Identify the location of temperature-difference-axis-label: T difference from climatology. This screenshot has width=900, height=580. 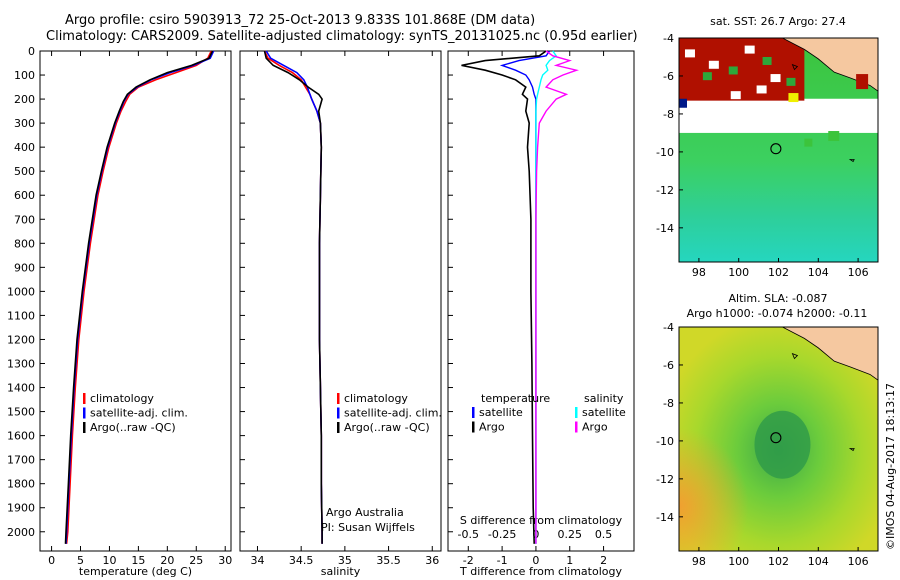
(540, 571).